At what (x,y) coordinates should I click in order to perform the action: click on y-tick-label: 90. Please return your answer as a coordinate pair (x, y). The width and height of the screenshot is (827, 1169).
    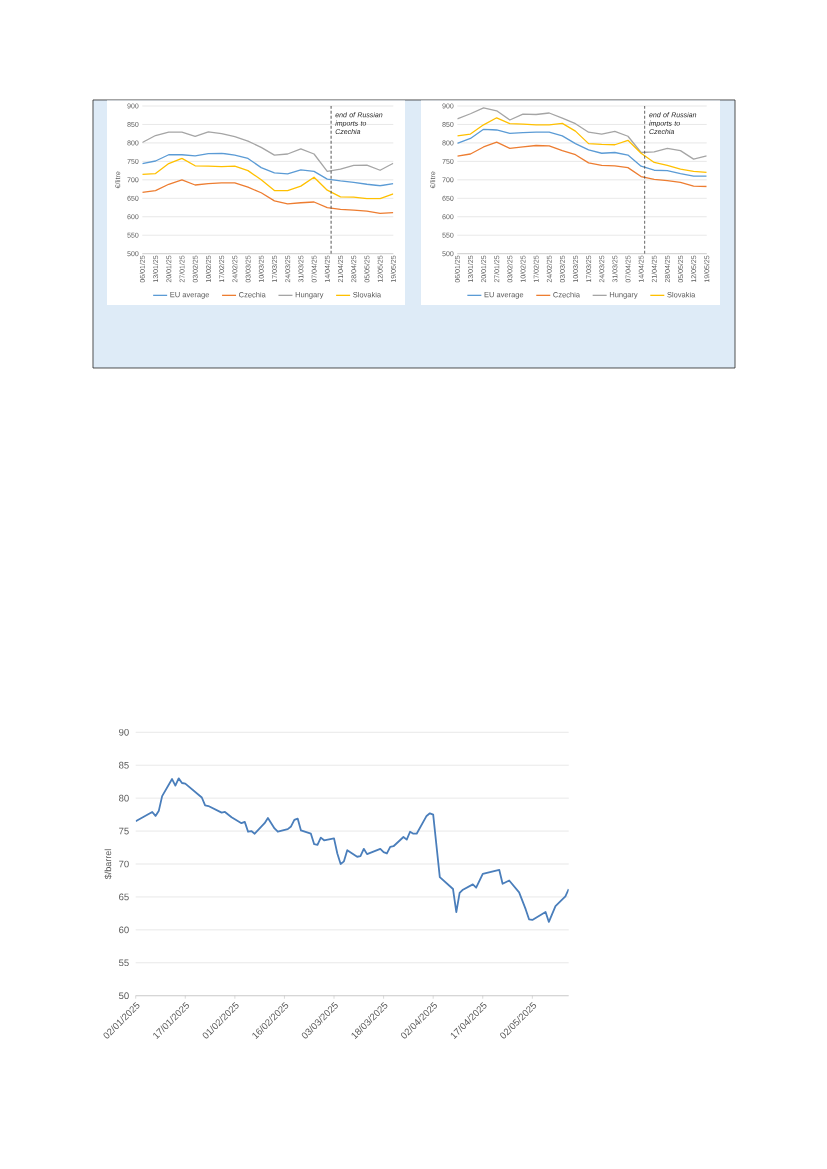
    Looking at the image, I should click on (124, 732).